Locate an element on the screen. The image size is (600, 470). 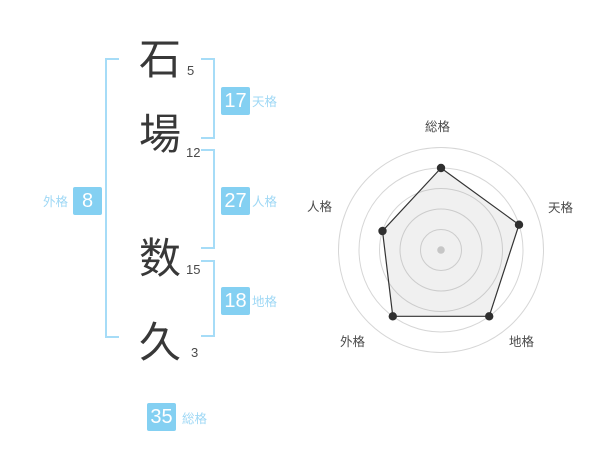
chikaku-score-badge: 18 is located at coordinates (235, 301).